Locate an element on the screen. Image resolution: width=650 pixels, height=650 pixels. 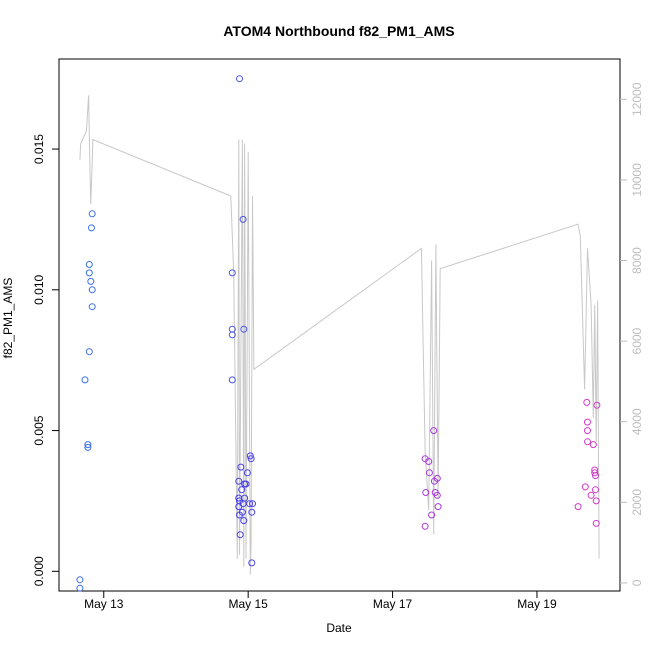
y-axis: 0.000 0.005 0.010 0.015 is located at coordinates (45, 360).